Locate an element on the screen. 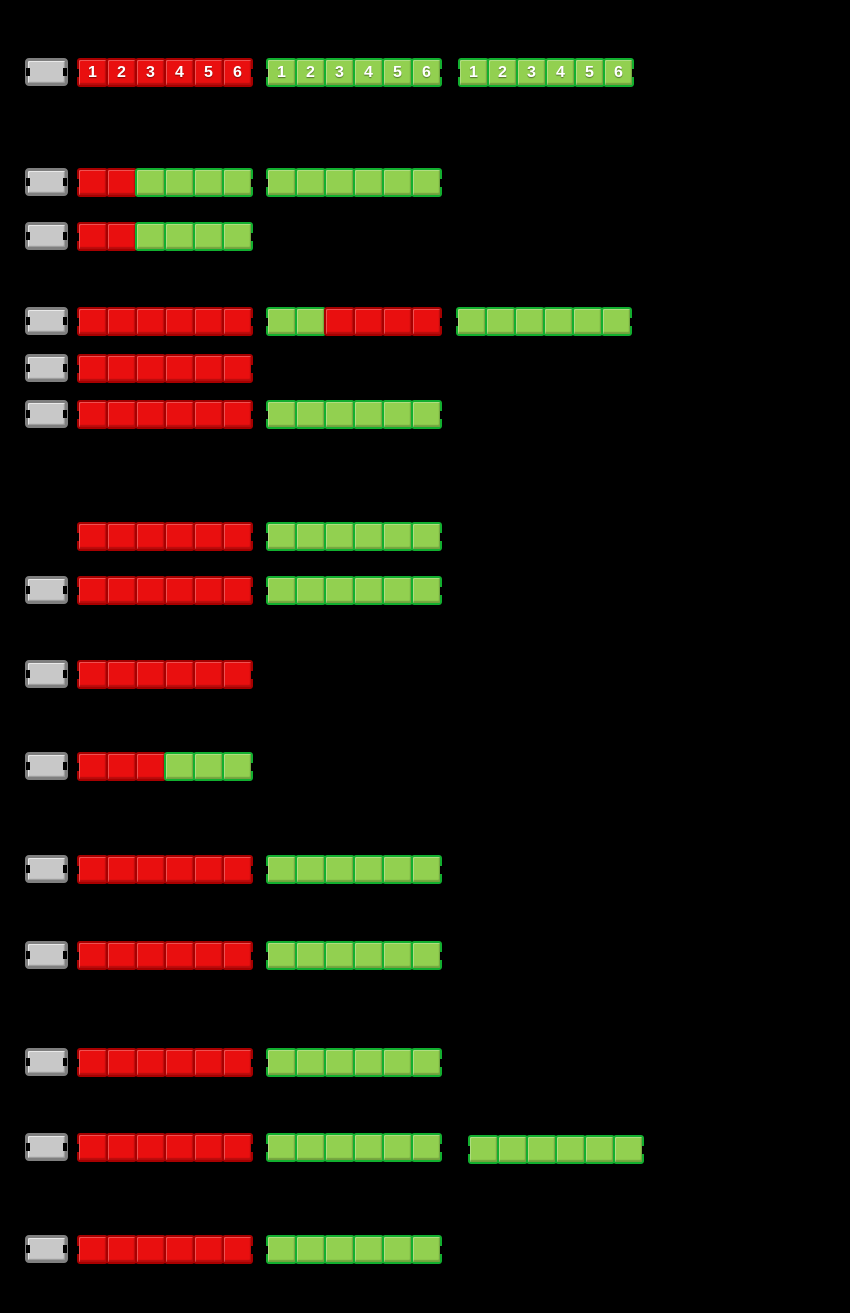  cell-number: 3 is located at coordinates (150, 72).